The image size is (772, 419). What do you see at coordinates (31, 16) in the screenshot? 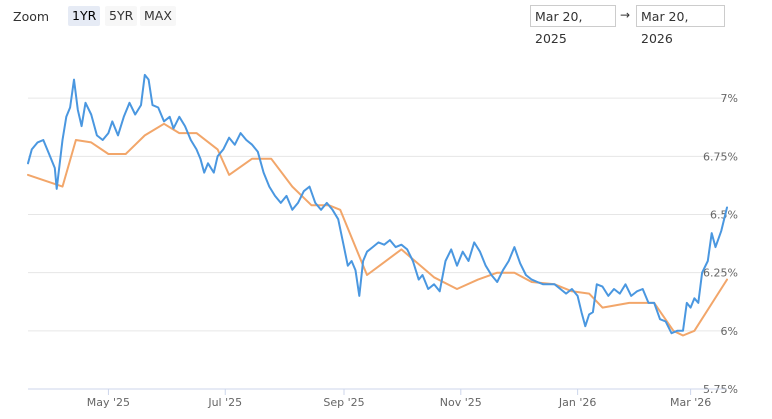
I see `zoom-label: Zoom` at bounding box center [31, 16].